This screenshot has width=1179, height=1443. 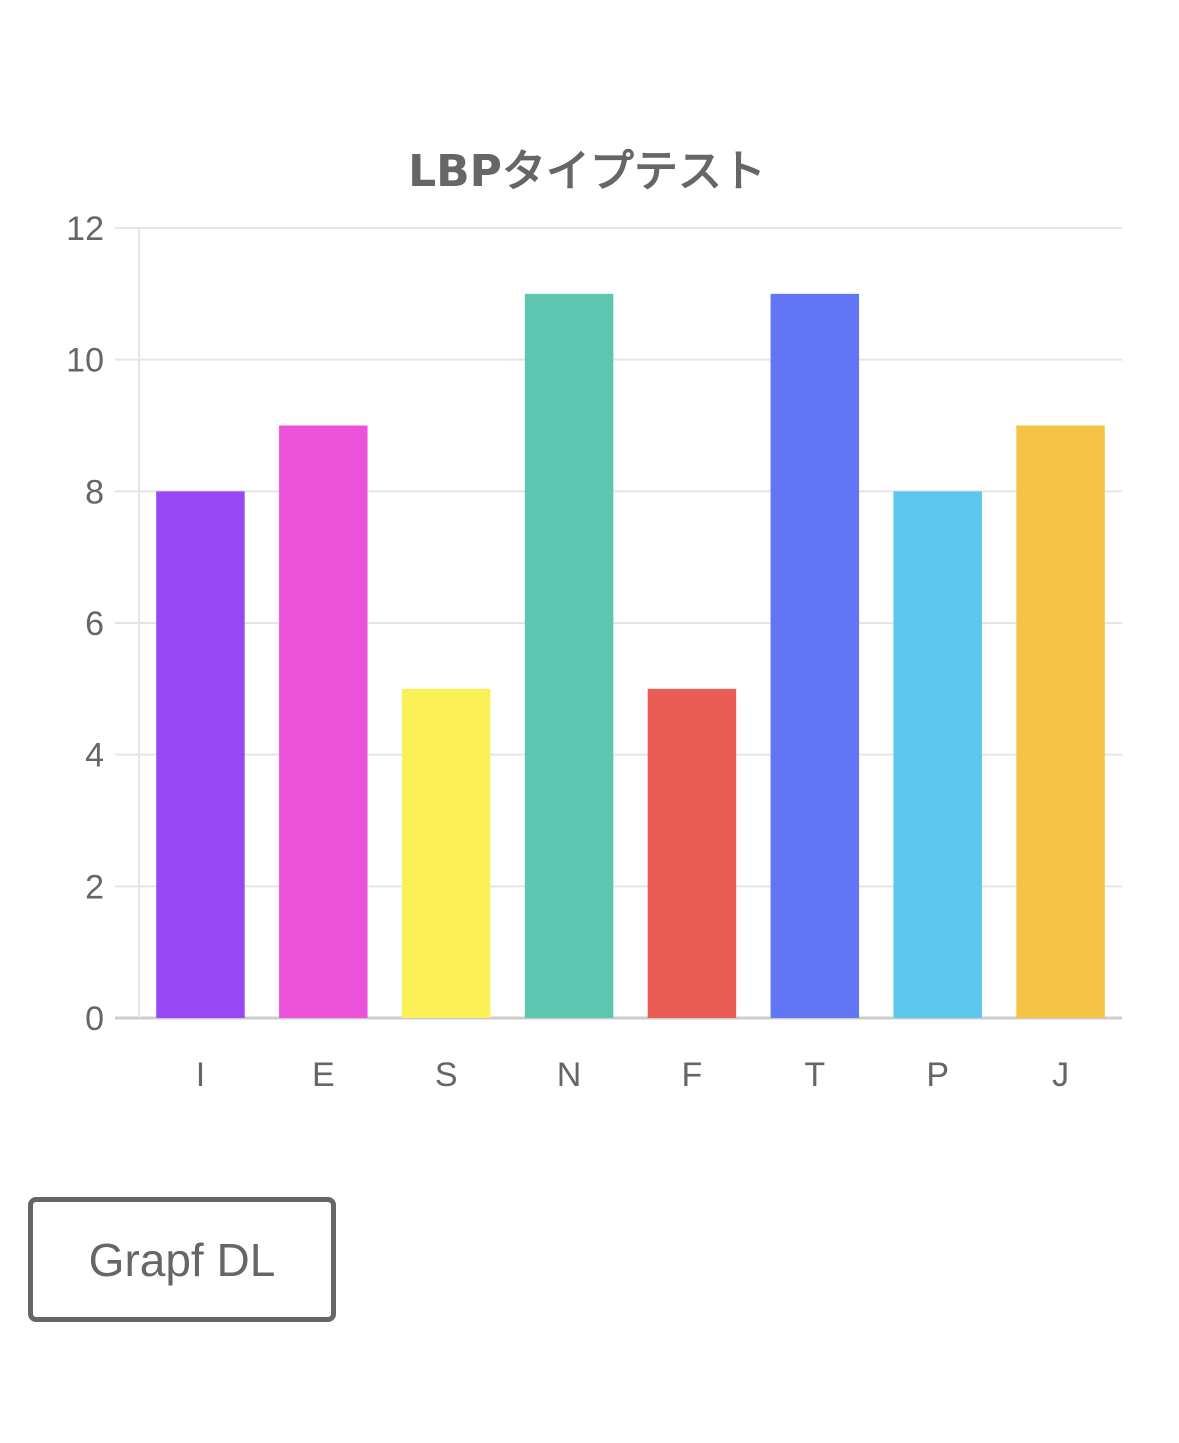 I want to click on y-tick-label: 6, so click(x=94, y=624).